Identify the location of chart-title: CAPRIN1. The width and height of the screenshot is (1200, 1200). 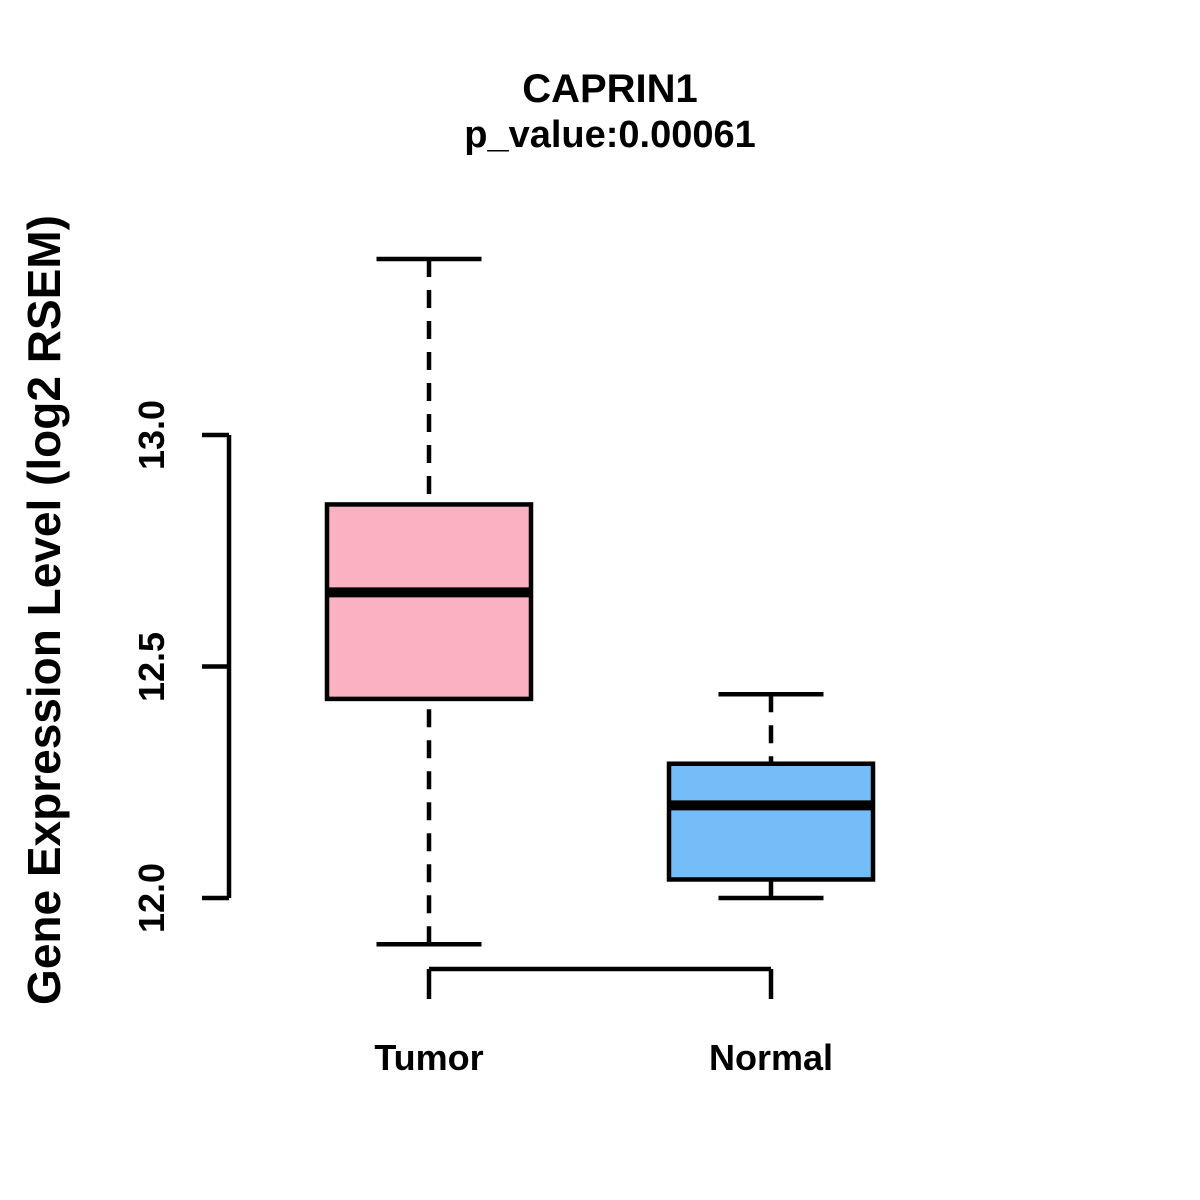
(610, 89).